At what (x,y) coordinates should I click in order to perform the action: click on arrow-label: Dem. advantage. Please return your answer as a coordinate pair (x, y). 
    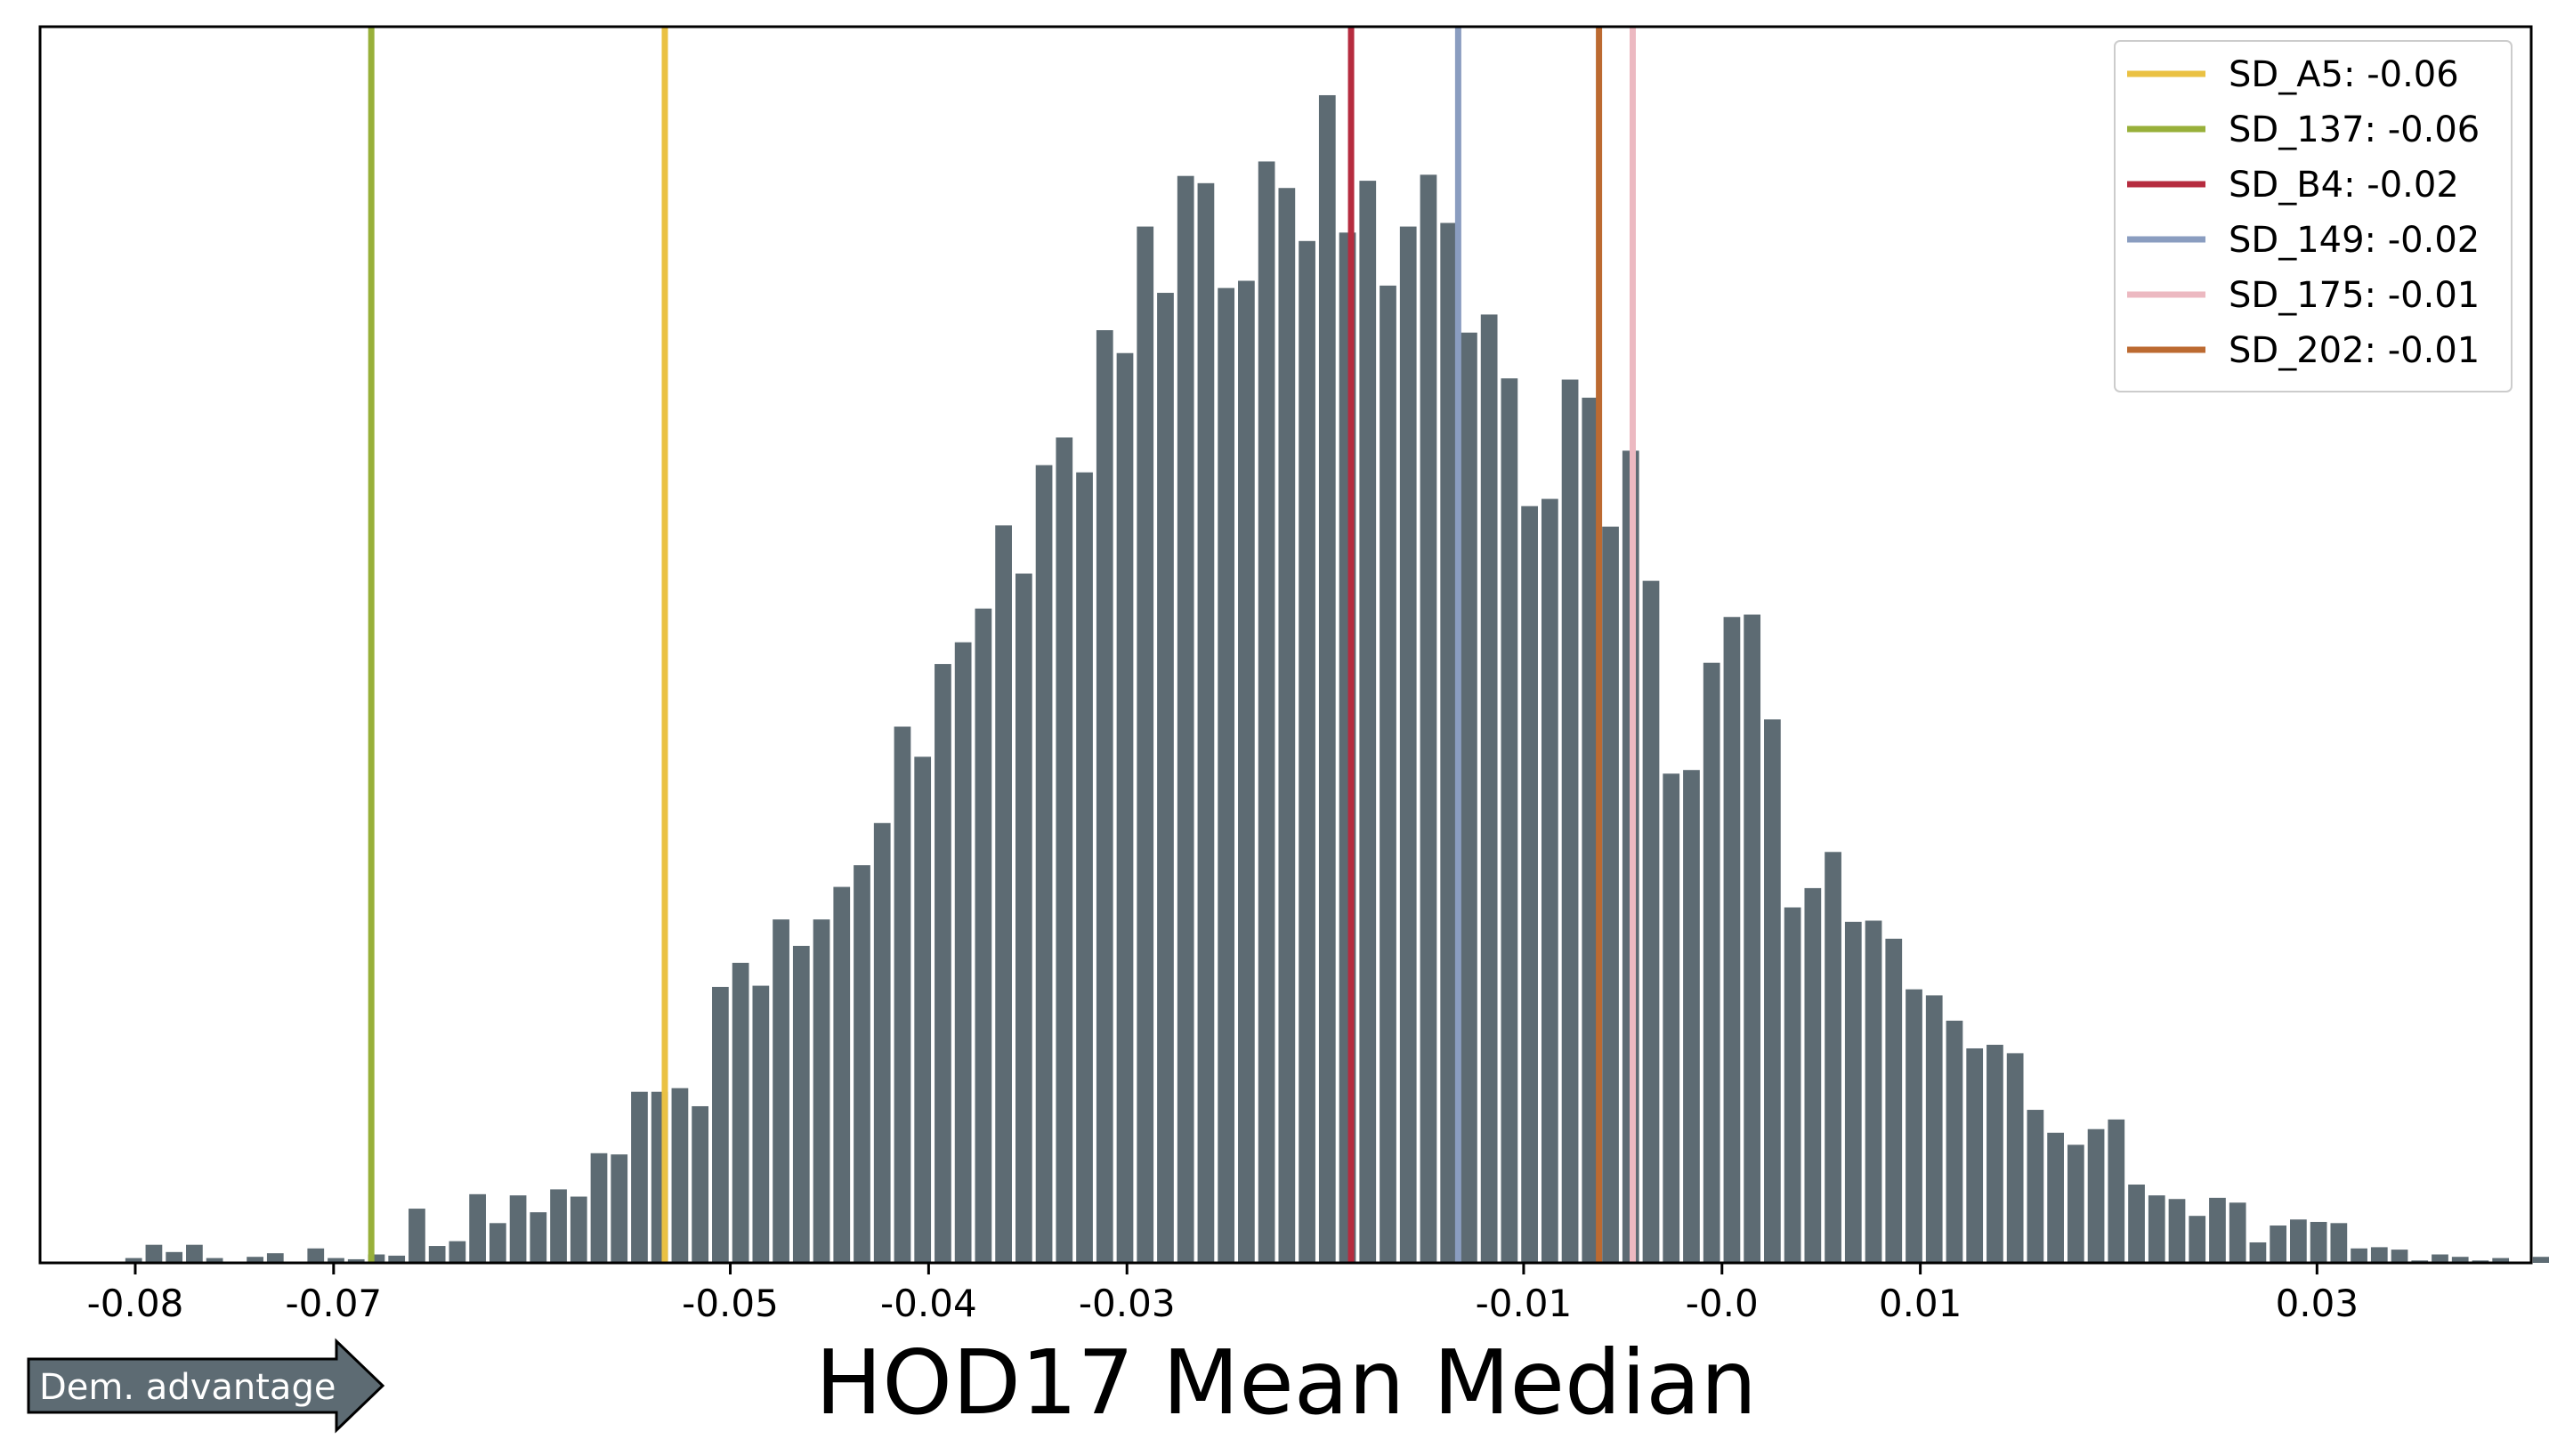
    Looking at the image, I should click on (187, 1387).